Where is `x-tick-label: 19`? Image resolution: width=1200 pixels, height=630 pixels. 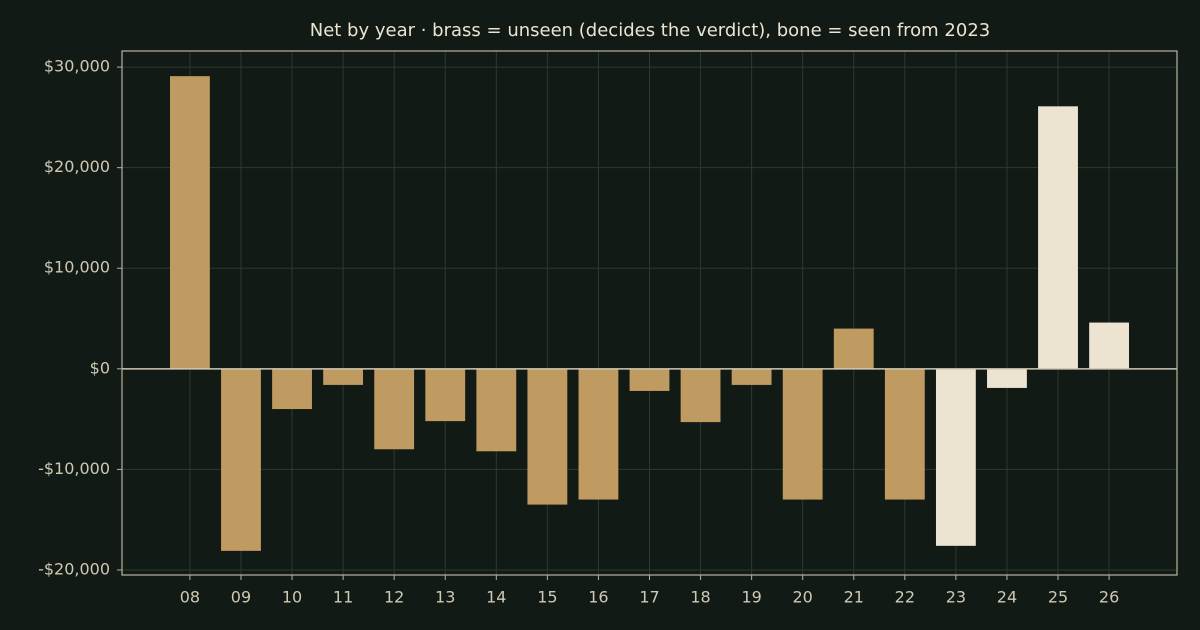 x-tick-label: 19 is located at coordinates (751, 597).